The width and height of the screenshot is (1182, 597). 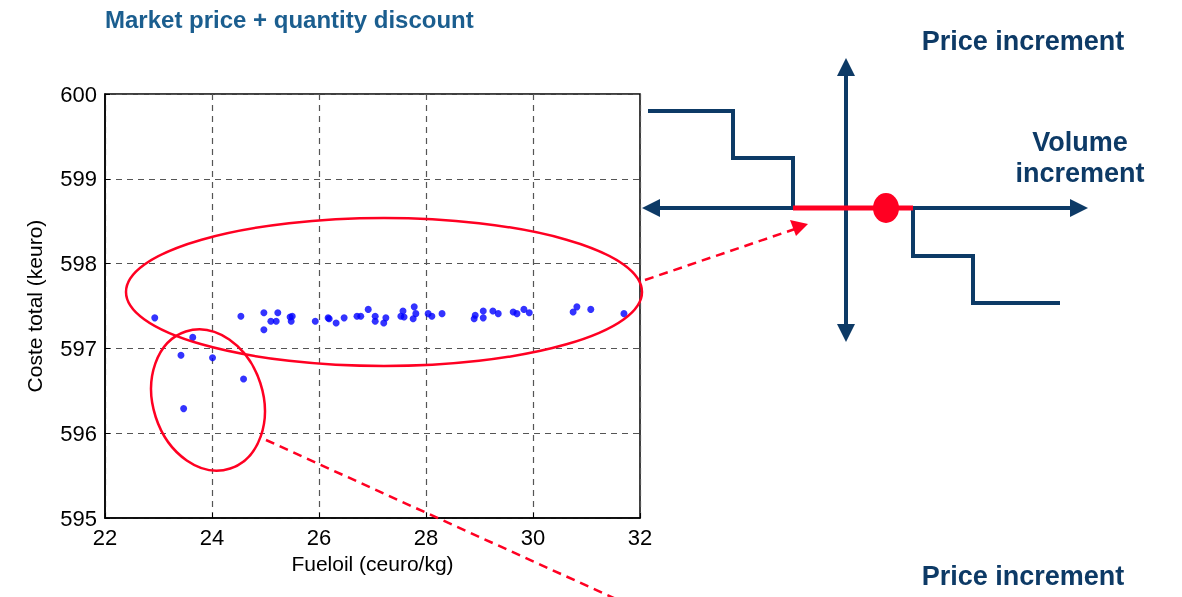 What do you see at coordinates (212, 537) in the screenshot?
I see `x-tick-label: 24` at bounding box center [212, 537].